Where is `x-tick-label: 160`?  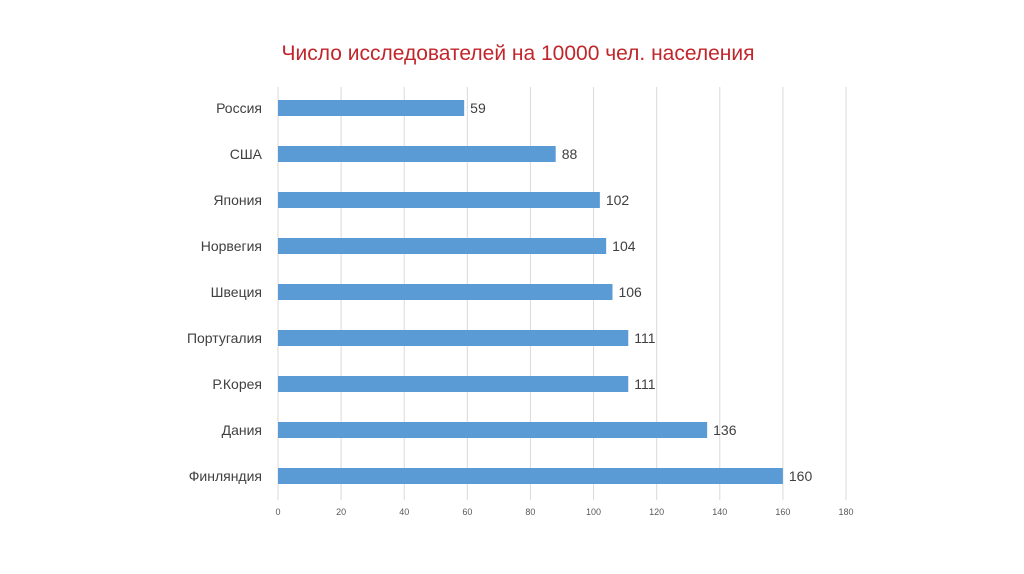 x-tick-label: 160 is located at coordinates (782, 512).